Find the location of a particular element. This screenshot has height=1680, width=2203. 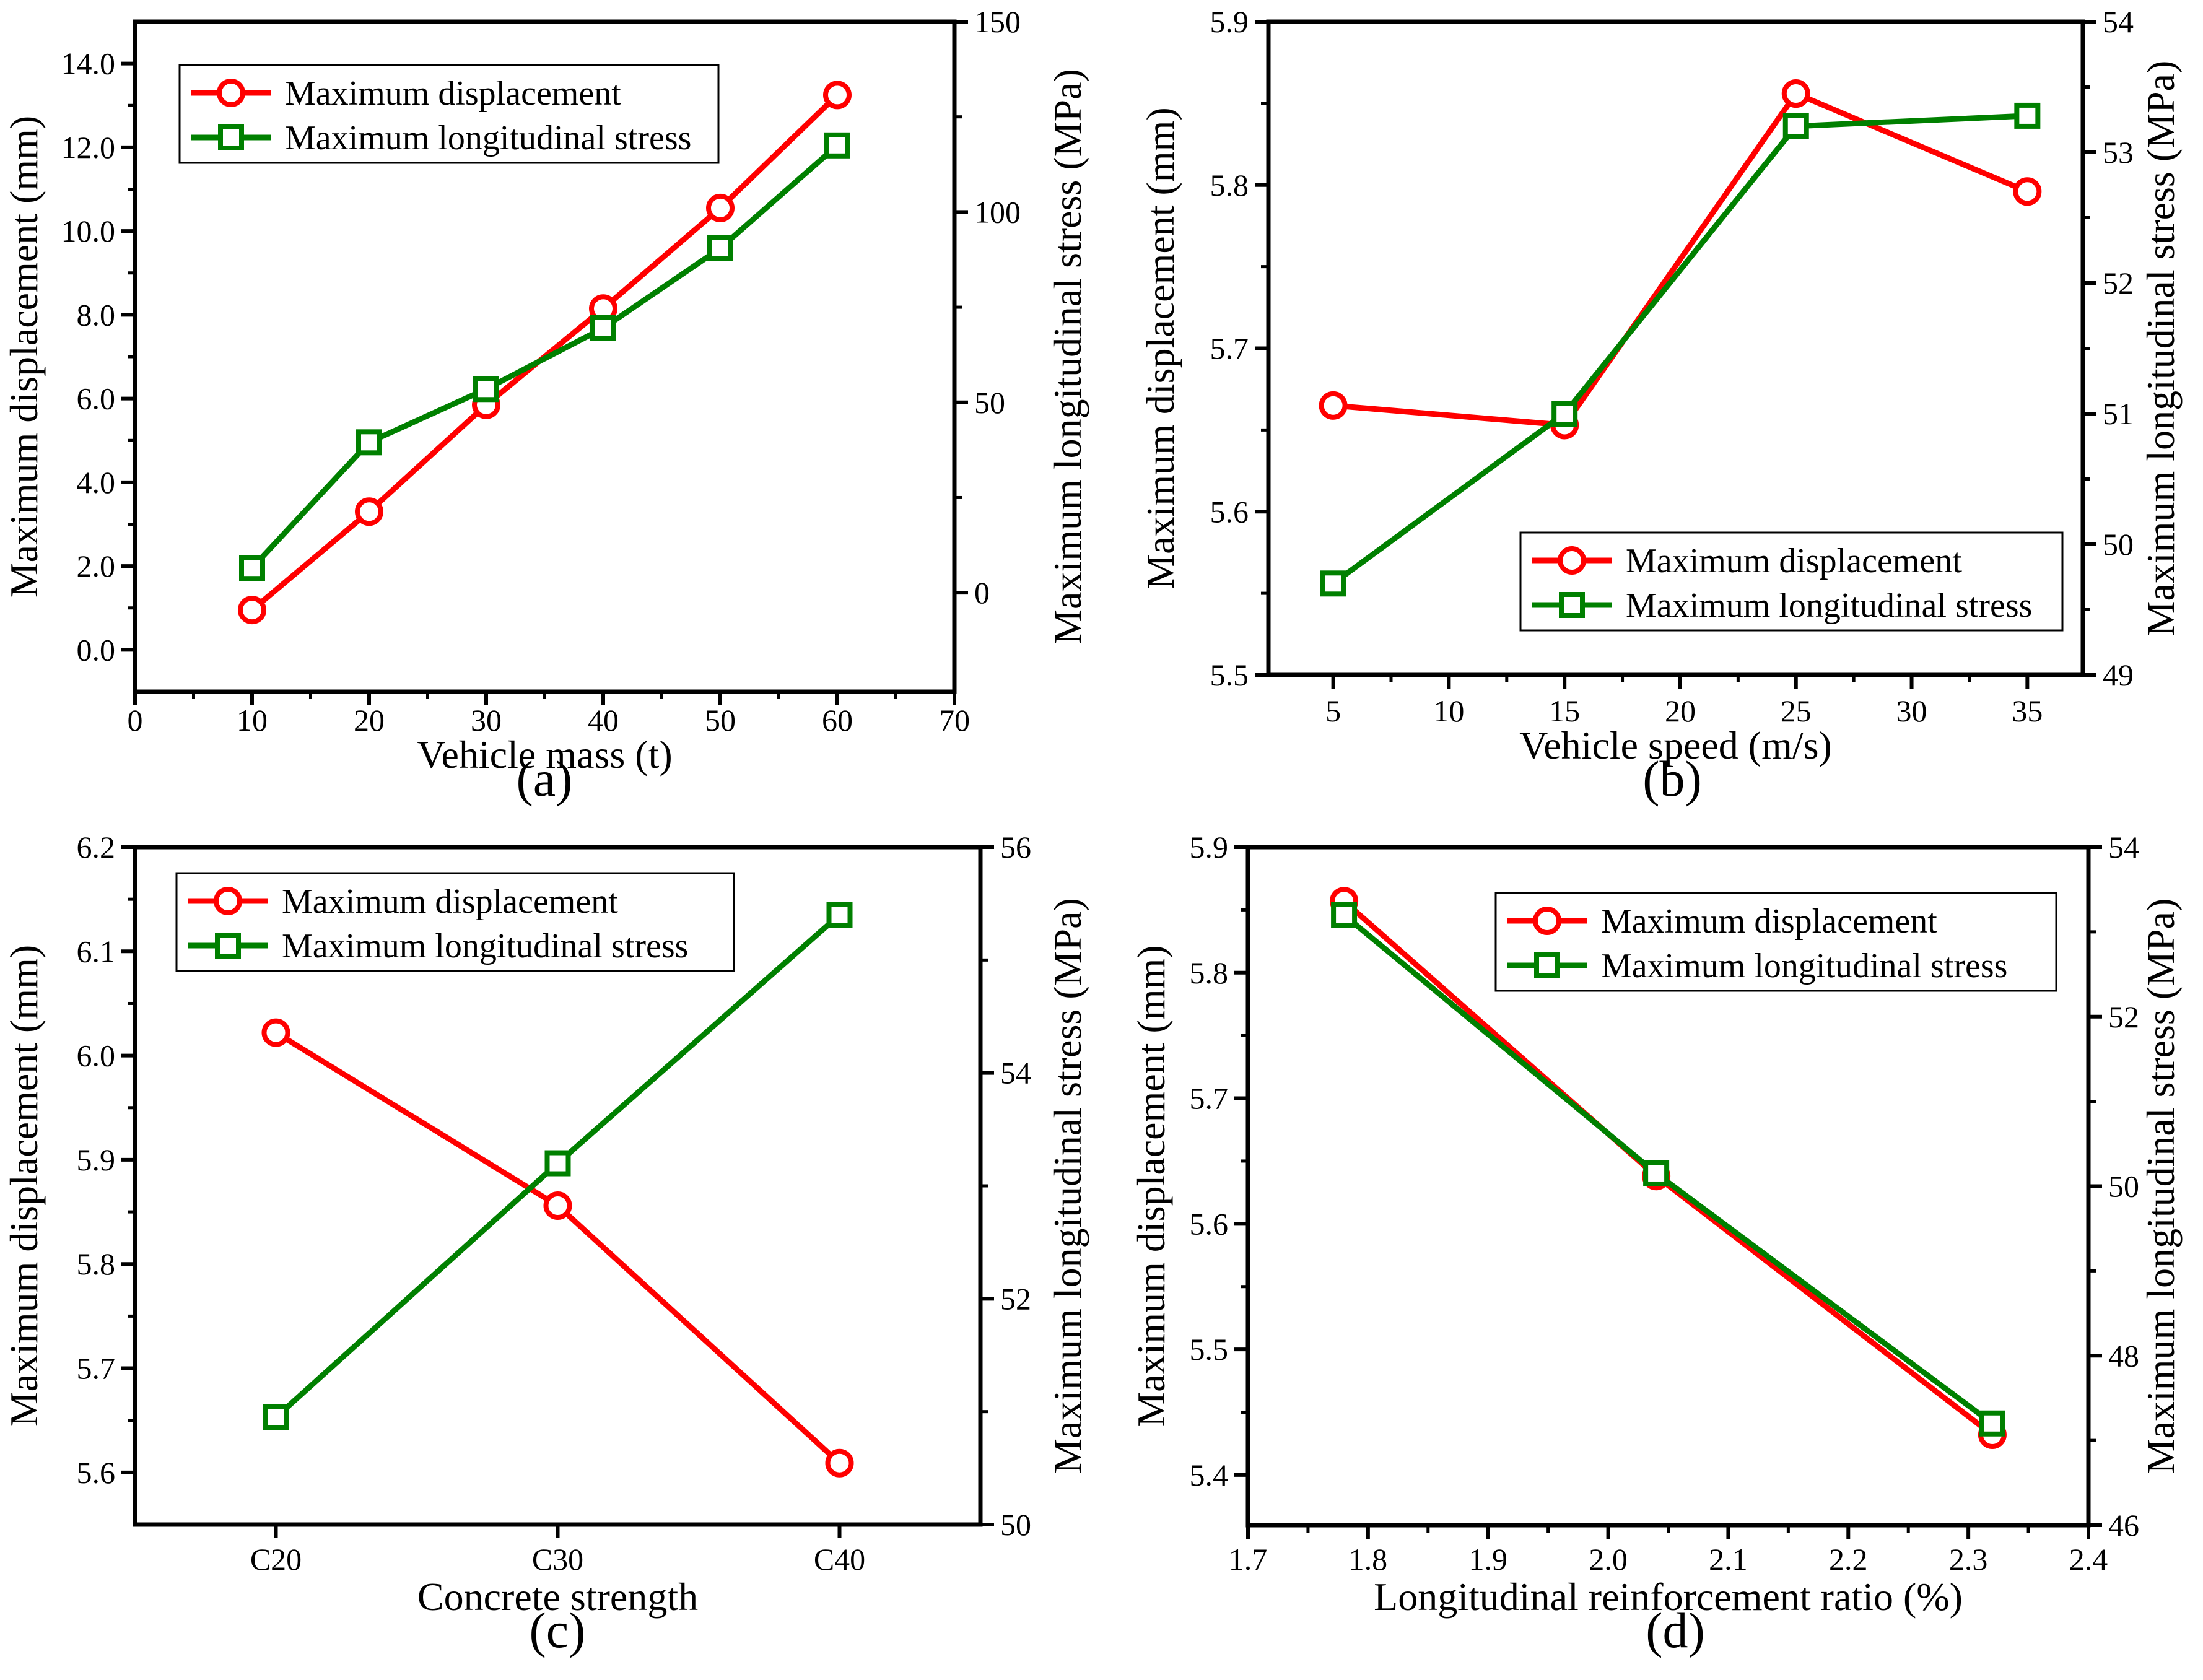

x-tick-label: 20 is located at coordinates (370, 721).